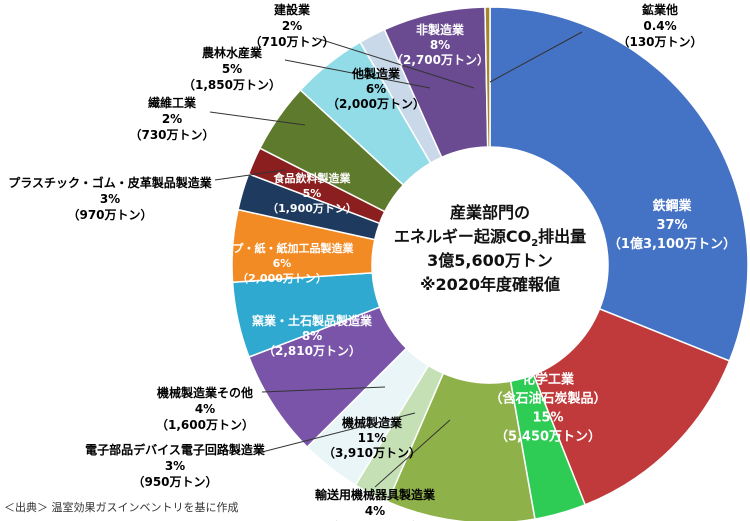 This screenshot has width=750, height=521. What do you see at coordinates (205, 409) in the screenshot?
I see `slice-label-5-line-1: 4%` at bounding box center [205, 409].